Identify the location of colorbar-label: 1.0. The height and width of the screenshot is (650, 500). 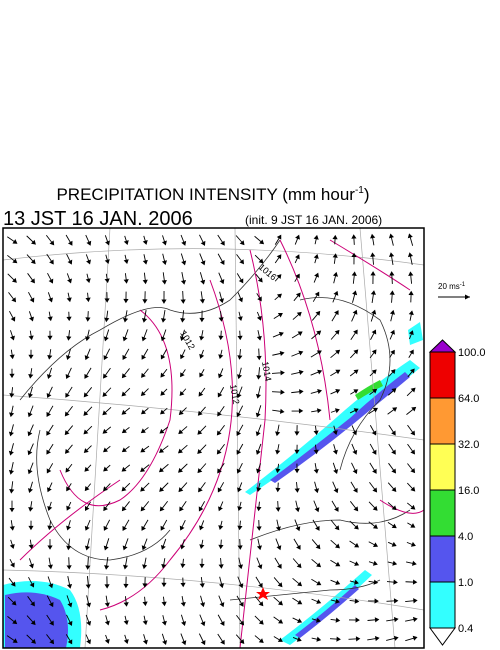
(465, 583).